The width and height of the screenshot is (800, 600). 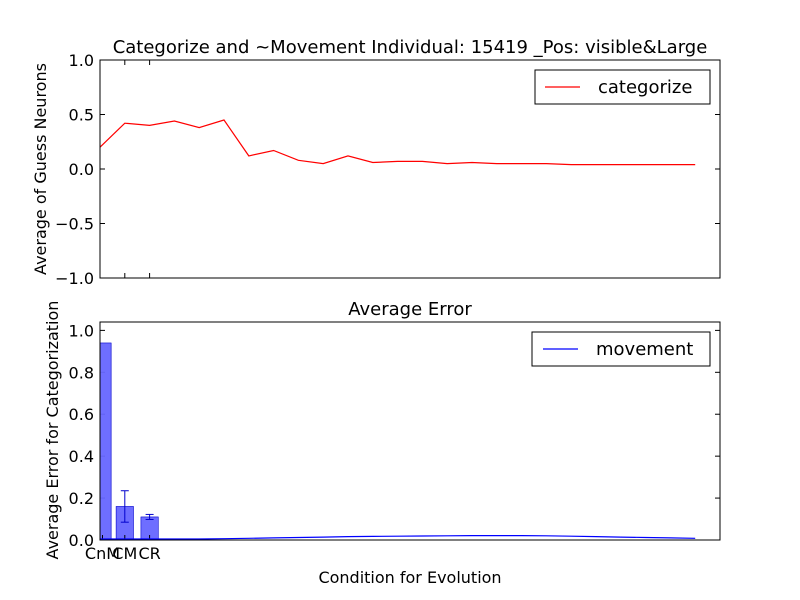 I want to click on bottom-chart-title: Average Error, so click(x=410, y=309).